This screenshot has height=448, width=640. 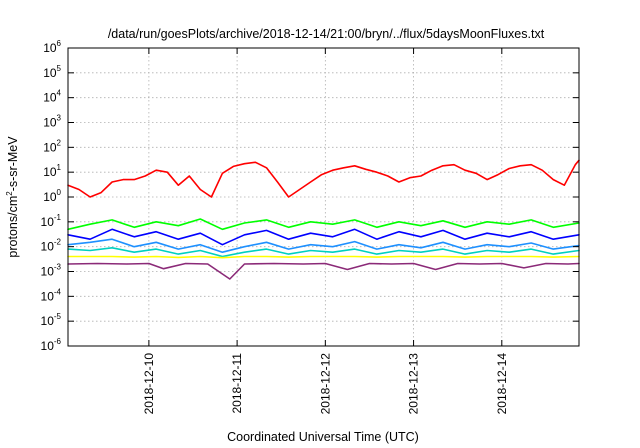 What do you see at coordinates (58, 316) in the screenshot?
I see `y-tick-exponent: -5` at bounding box center [58, 316].